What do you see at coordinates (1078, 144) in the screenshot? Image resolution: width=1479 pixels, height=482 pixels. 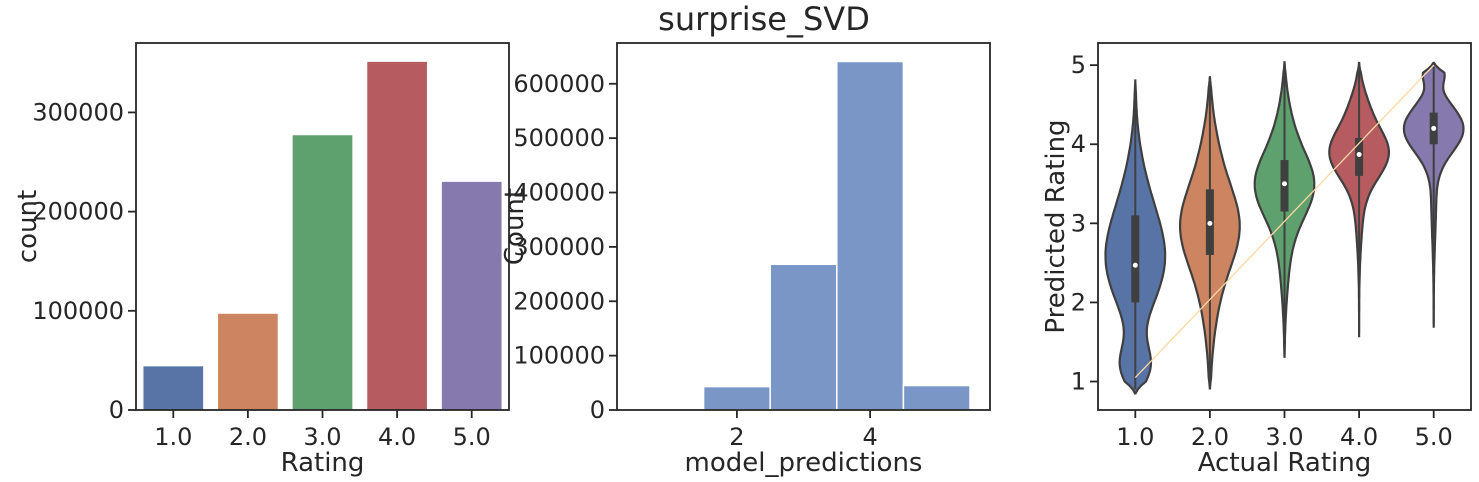 I see `y-tick-label: 4` at bounding box center [1078, 144].